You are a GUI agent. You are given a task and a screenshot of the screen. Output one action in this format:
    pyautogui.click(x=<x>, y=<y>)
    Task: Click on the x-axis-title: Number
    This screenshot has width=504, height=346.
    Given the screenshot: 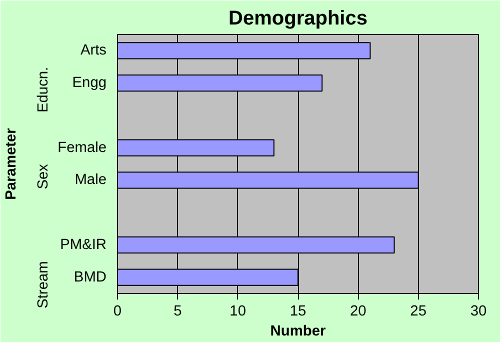 What is the action you would take?
    pyautogui.click(x=298, y=332)
    